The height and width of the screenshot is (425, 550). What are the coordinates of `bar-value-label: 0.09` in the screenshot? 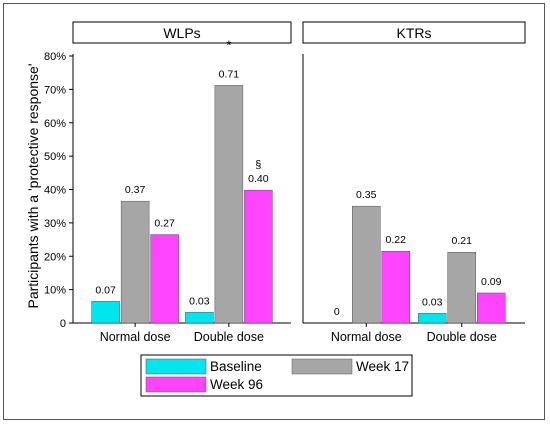 It's located at (491, 282).